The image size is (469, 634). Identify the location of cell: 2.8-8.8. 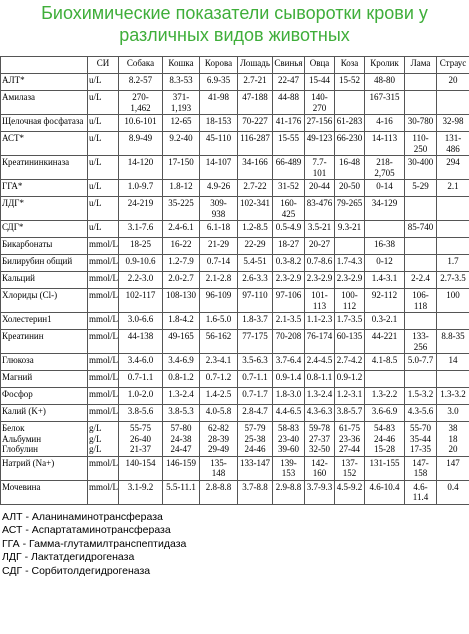
(219, 492).